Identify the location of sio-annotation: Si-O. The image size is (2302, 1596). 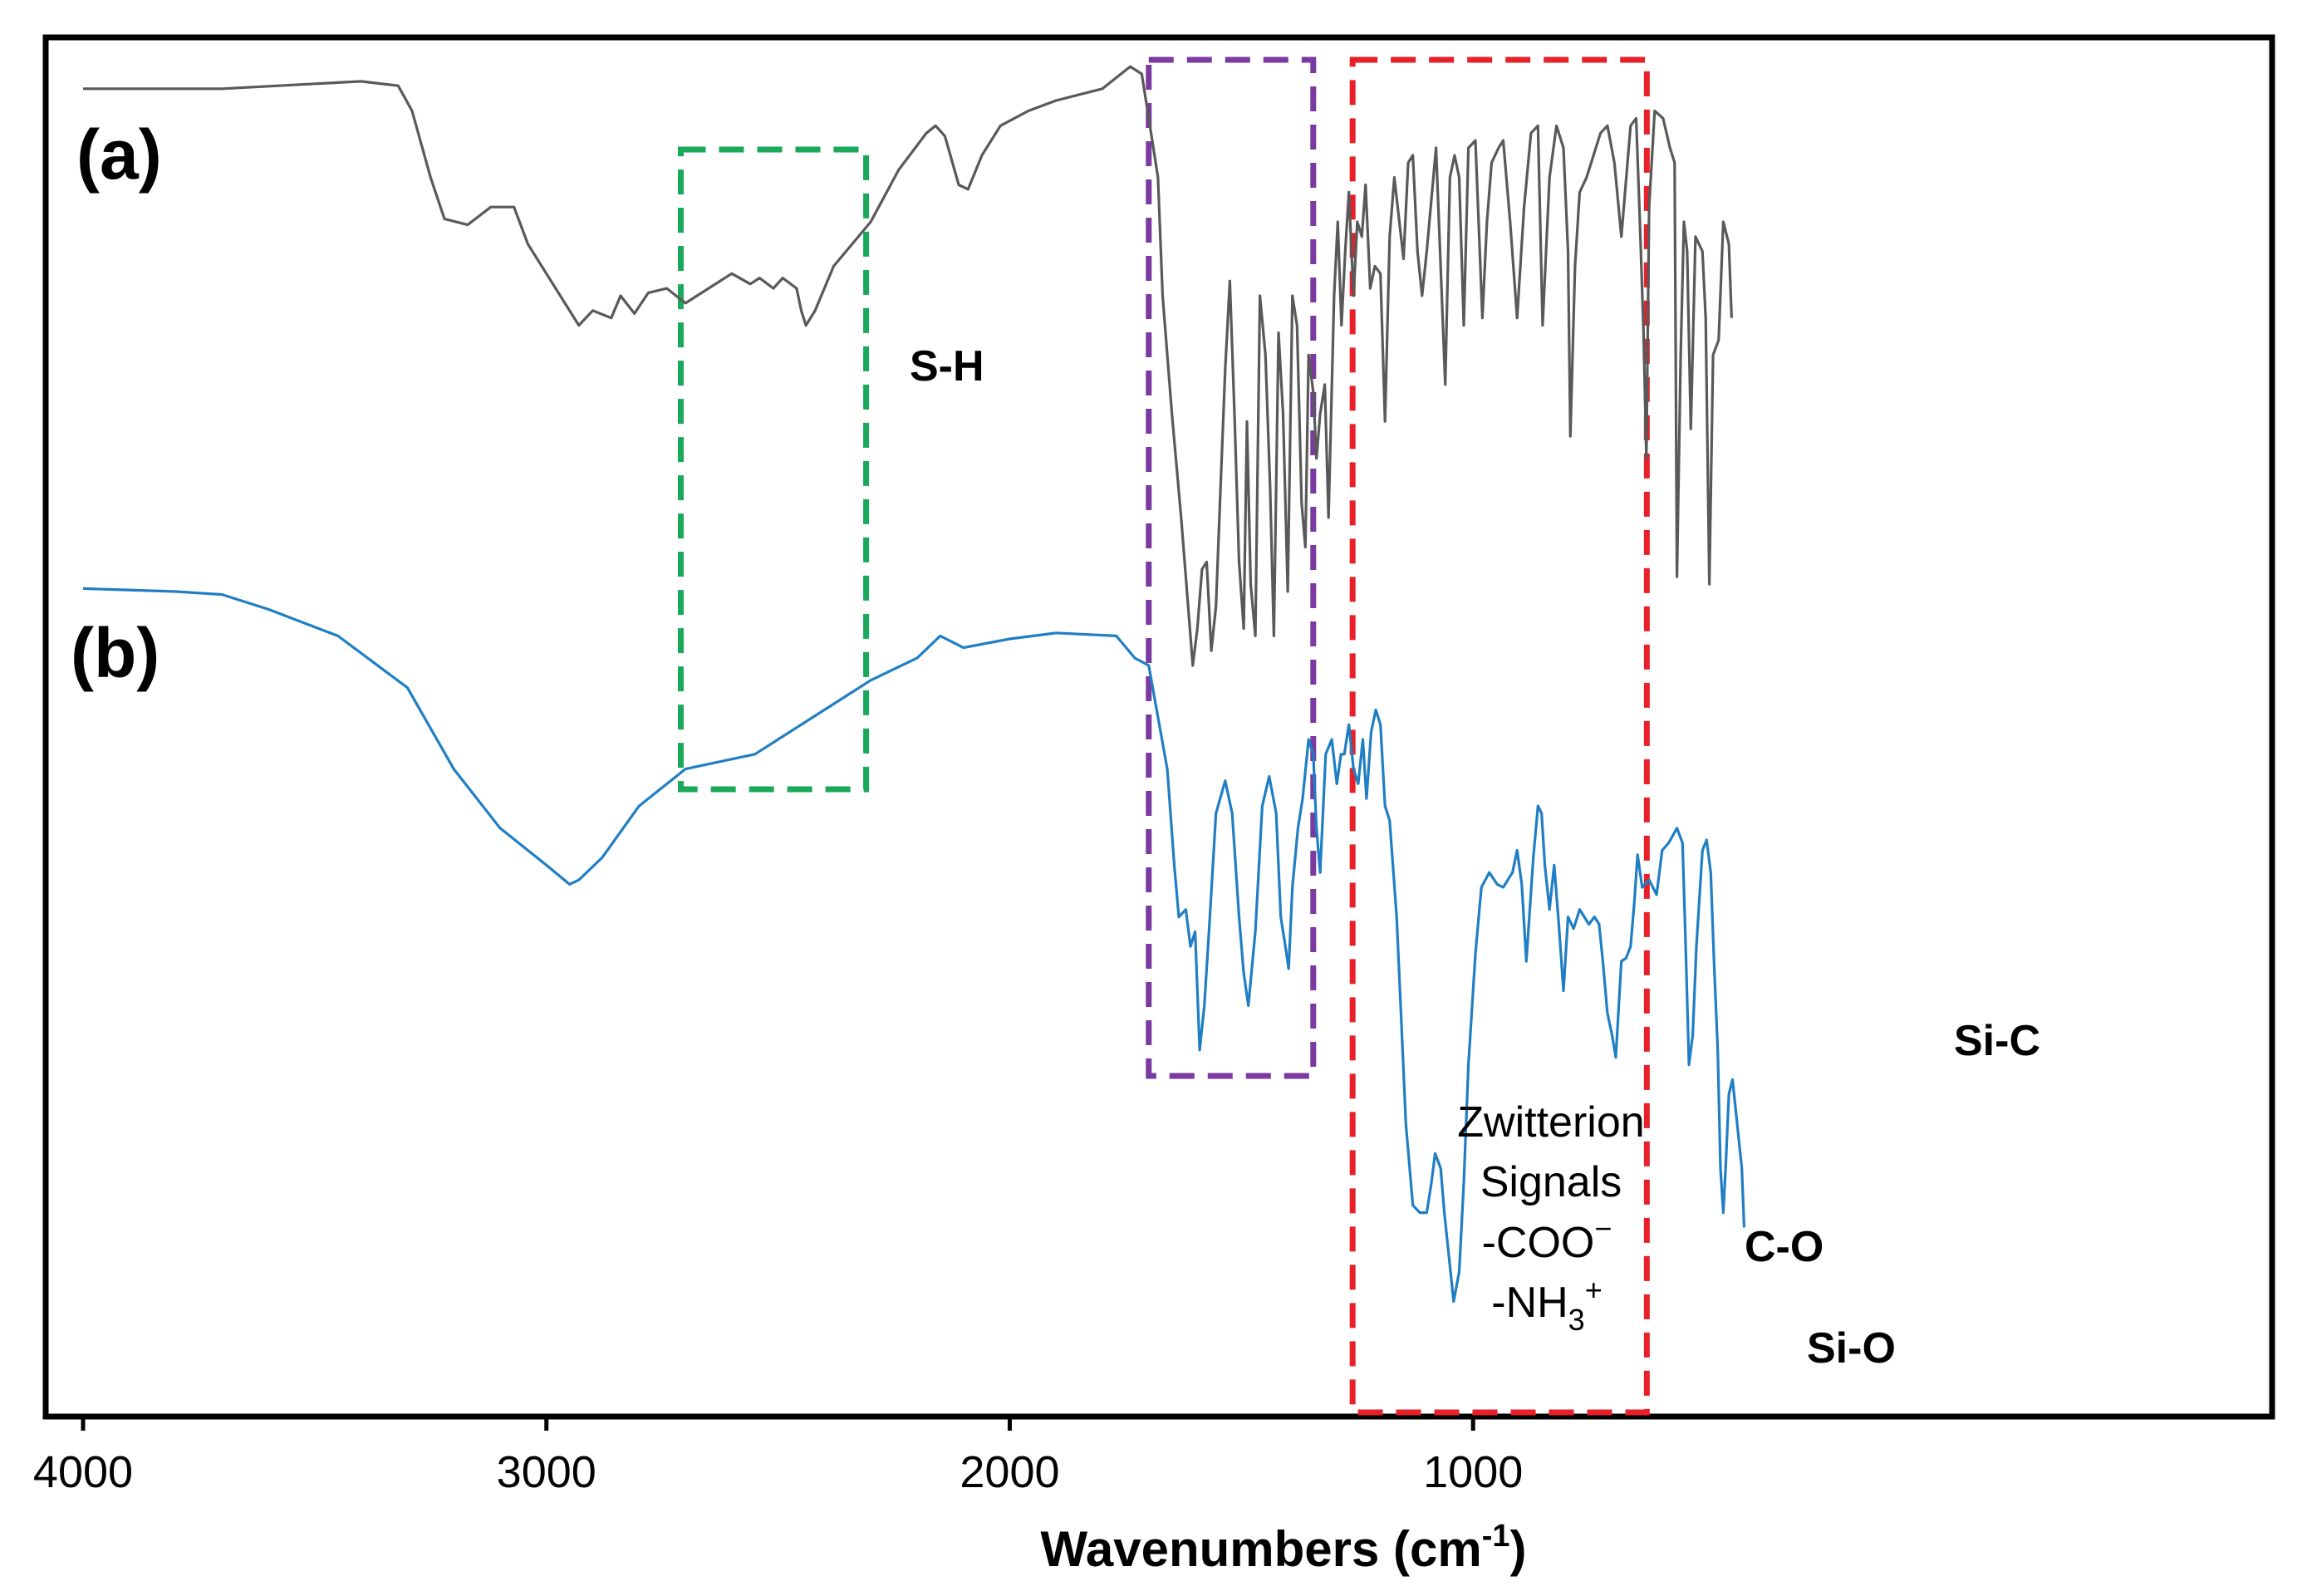
(1851, 1348).